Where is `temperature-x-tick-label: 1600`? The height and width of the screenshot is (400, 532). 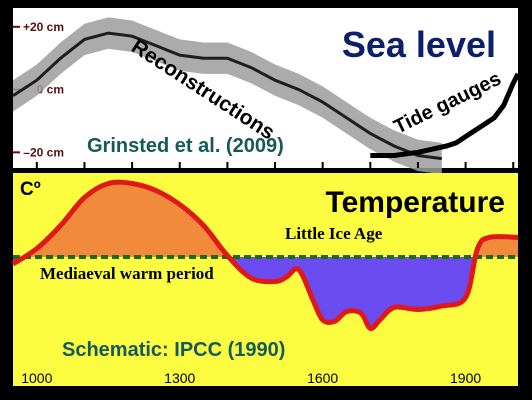
temperature-x-tick-label: 1600 is located at coordinates (322, 378).